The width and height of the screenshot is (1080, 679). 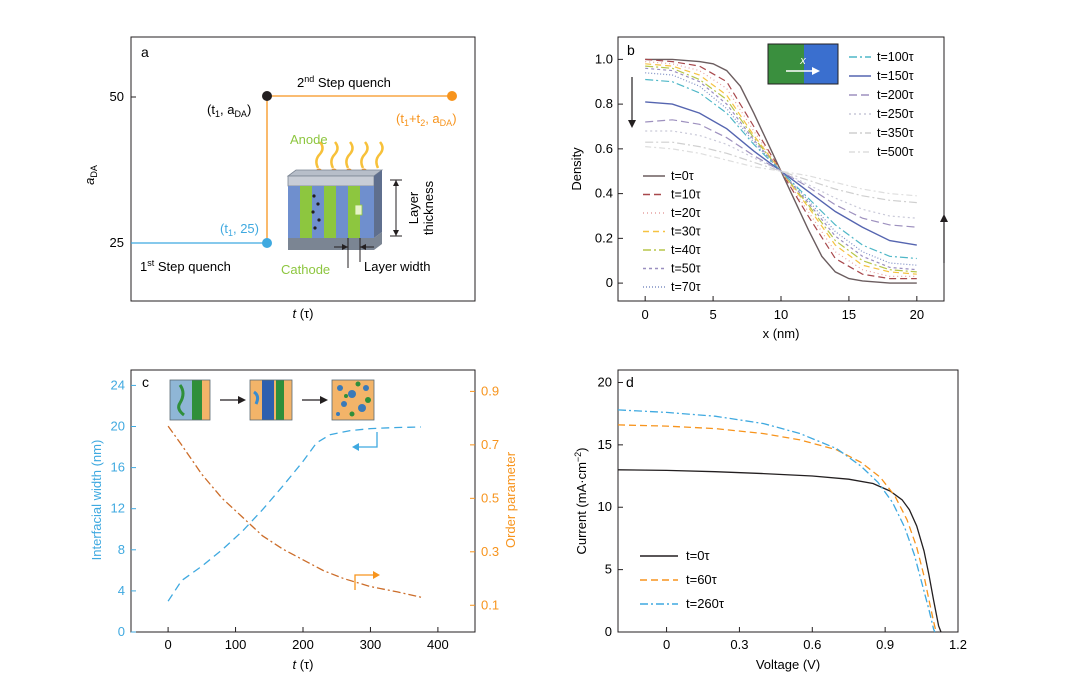 What do you see at coordinates (958, 644) in the screenshot?
I see `d-xtick-label: 1.2` at bounding box center [958, 644].